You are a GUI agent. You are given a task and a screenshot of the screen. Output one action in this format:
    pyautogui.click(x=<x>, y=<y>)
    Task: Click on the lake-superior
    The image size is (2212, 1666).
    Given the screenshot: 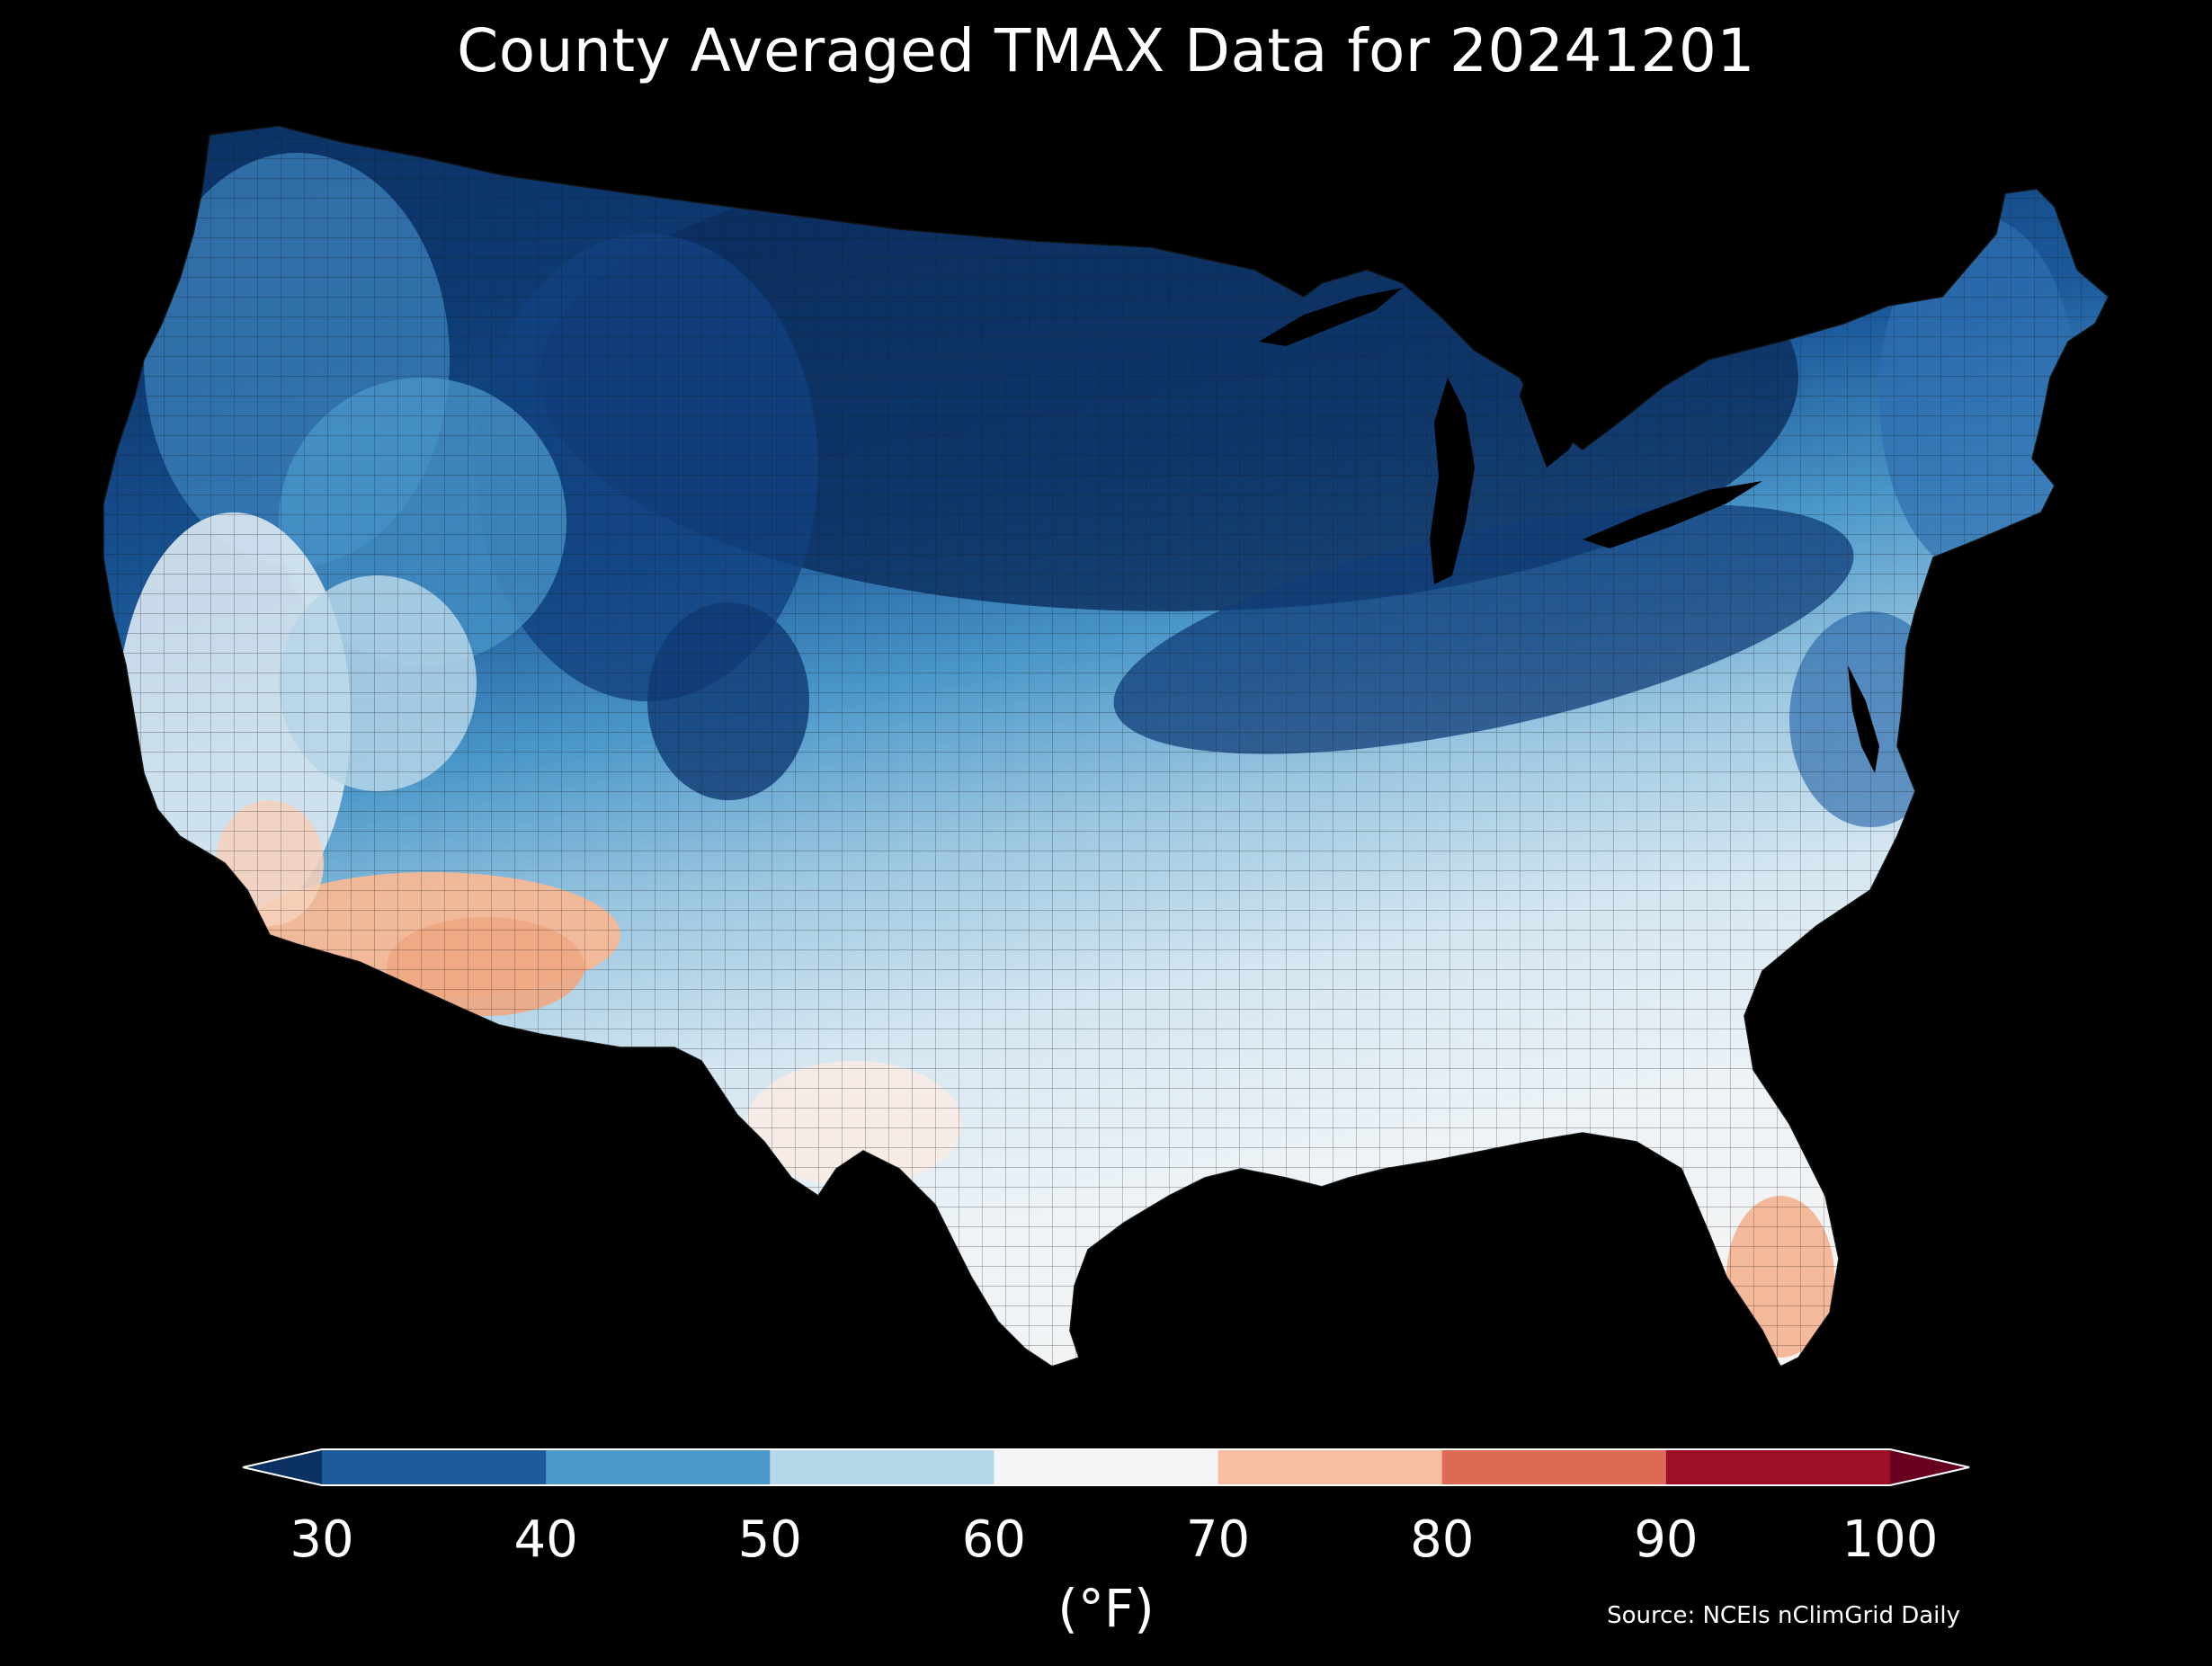 What is the action you would take?
    pyautogui.click(x=1331, y=317)
    